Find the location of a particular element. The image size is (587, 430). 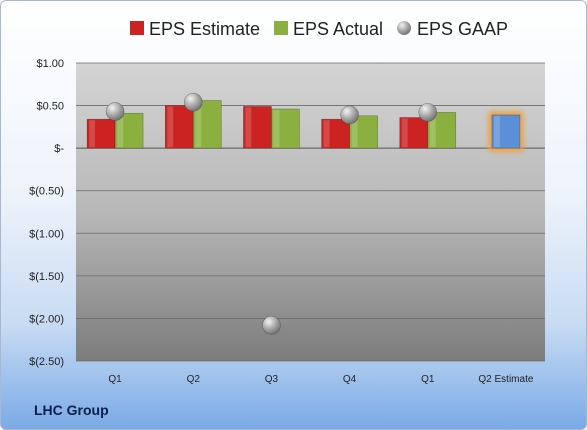

x-tick-label: Q4 is located at coordinates (350, 379).